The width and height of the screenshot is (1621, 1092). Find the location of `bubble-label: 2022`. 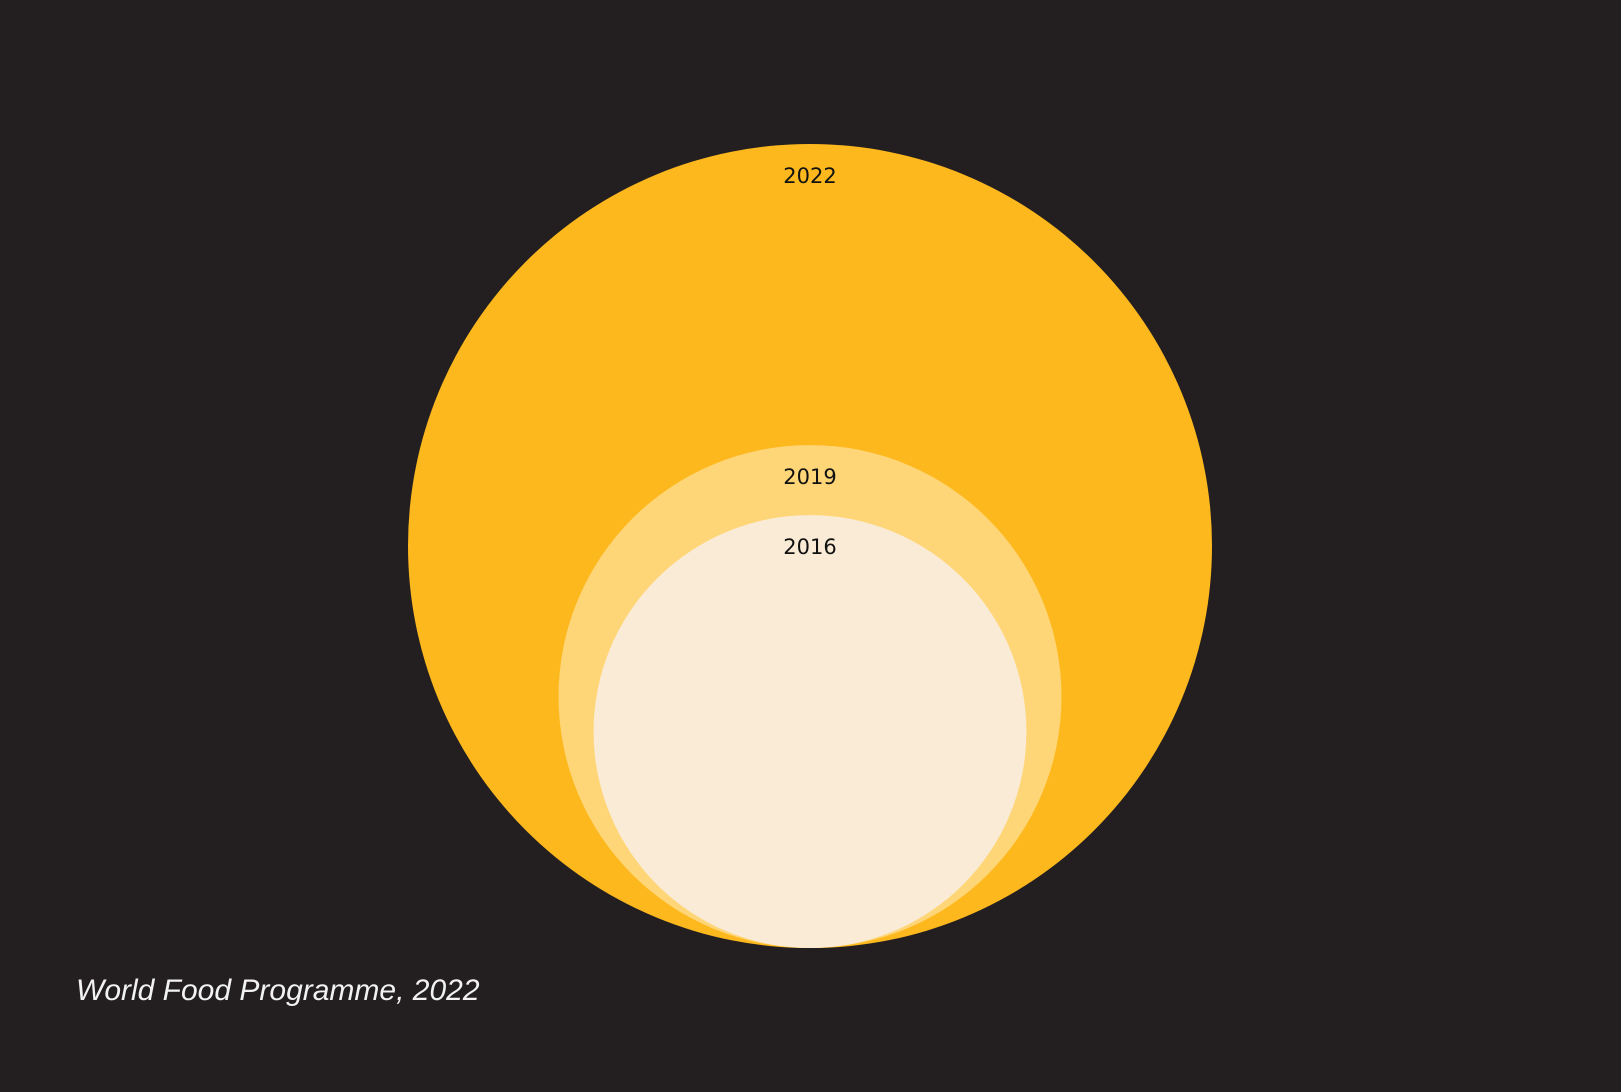

bubble-label: 2022 is located at coordinates (809, 176).